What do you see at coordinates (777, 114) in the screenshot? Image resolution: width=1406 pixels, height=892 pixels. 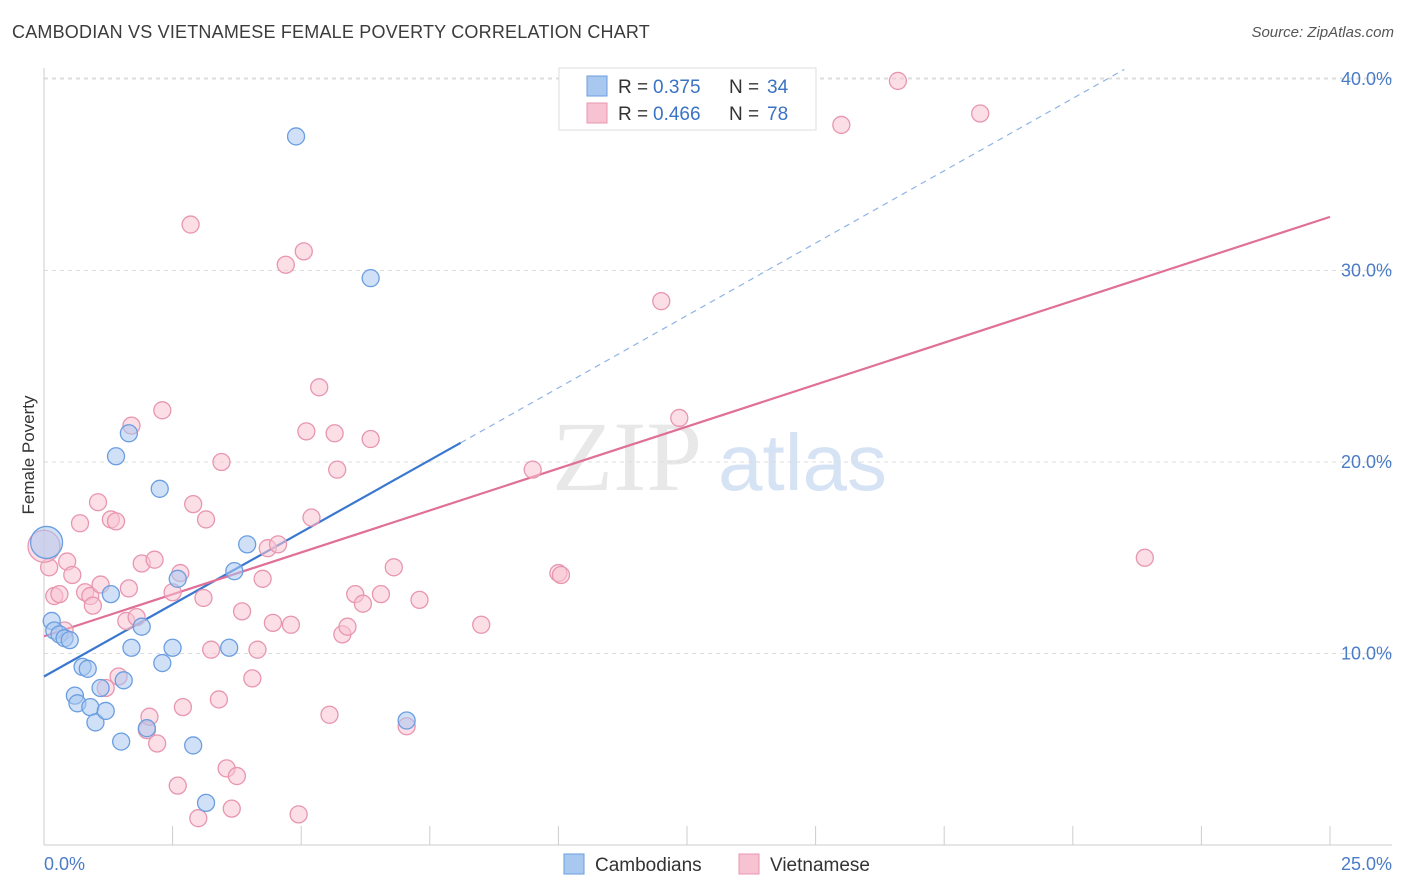 I see `legend-n-value-1: 78` at bounding box center [777, 114].